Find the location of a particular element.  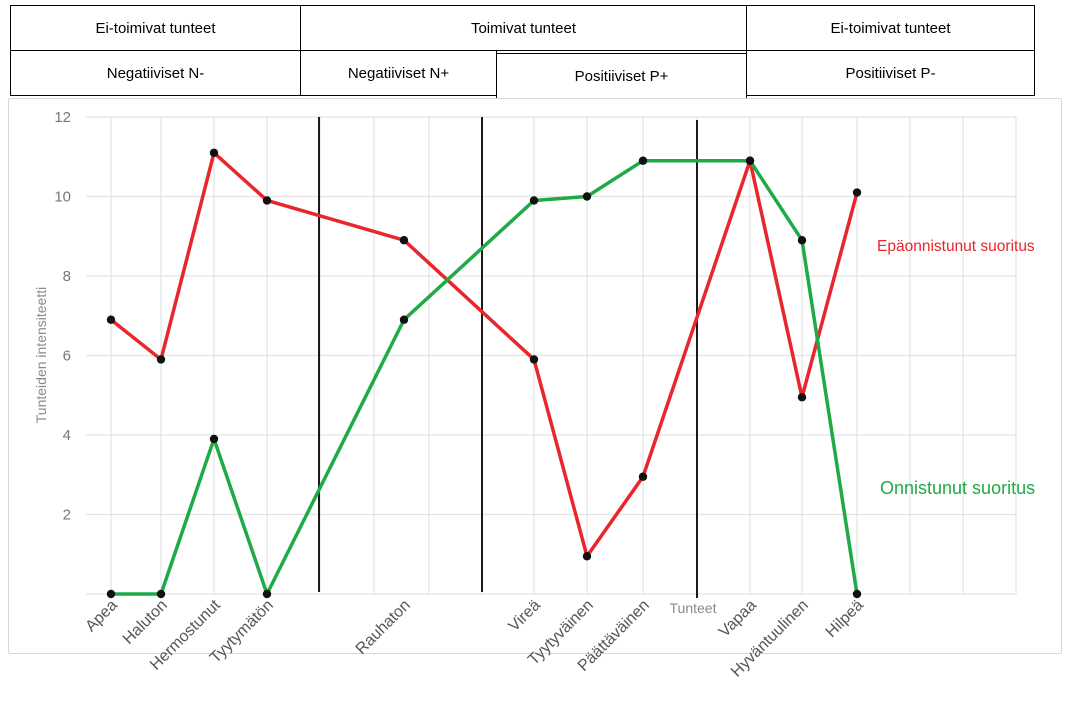

x-tick-label: Vapaa is located at coordinates (738, 619).